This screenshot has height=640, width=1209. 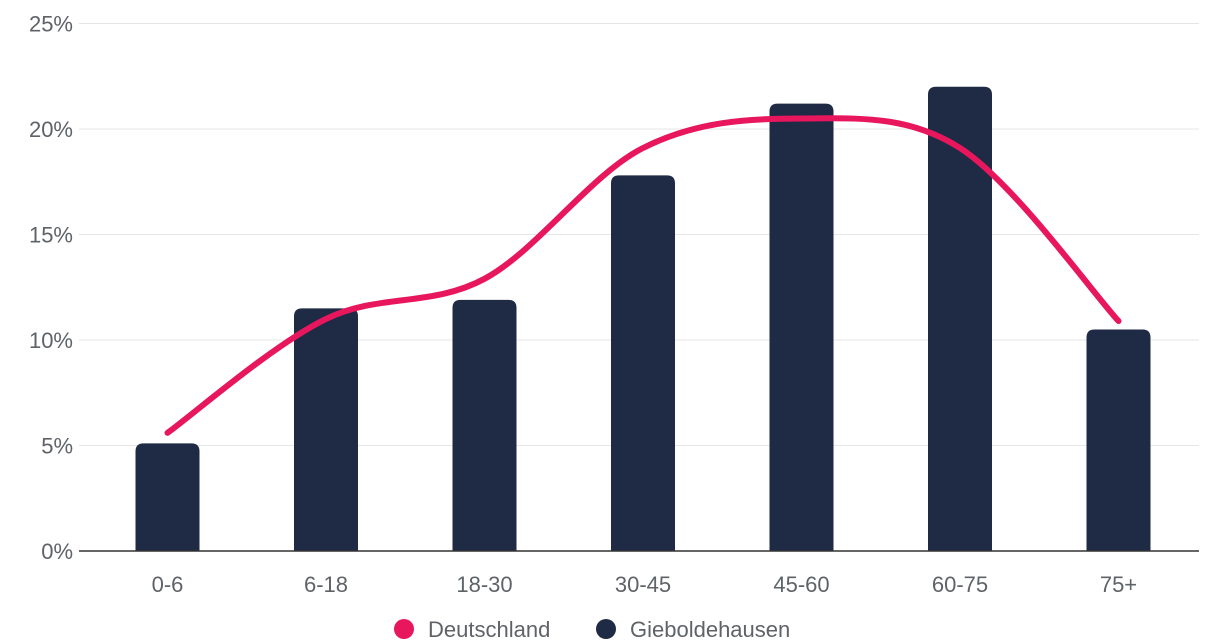 I want to click on x-tick-label: 6-18, so click(x=326, y=584).